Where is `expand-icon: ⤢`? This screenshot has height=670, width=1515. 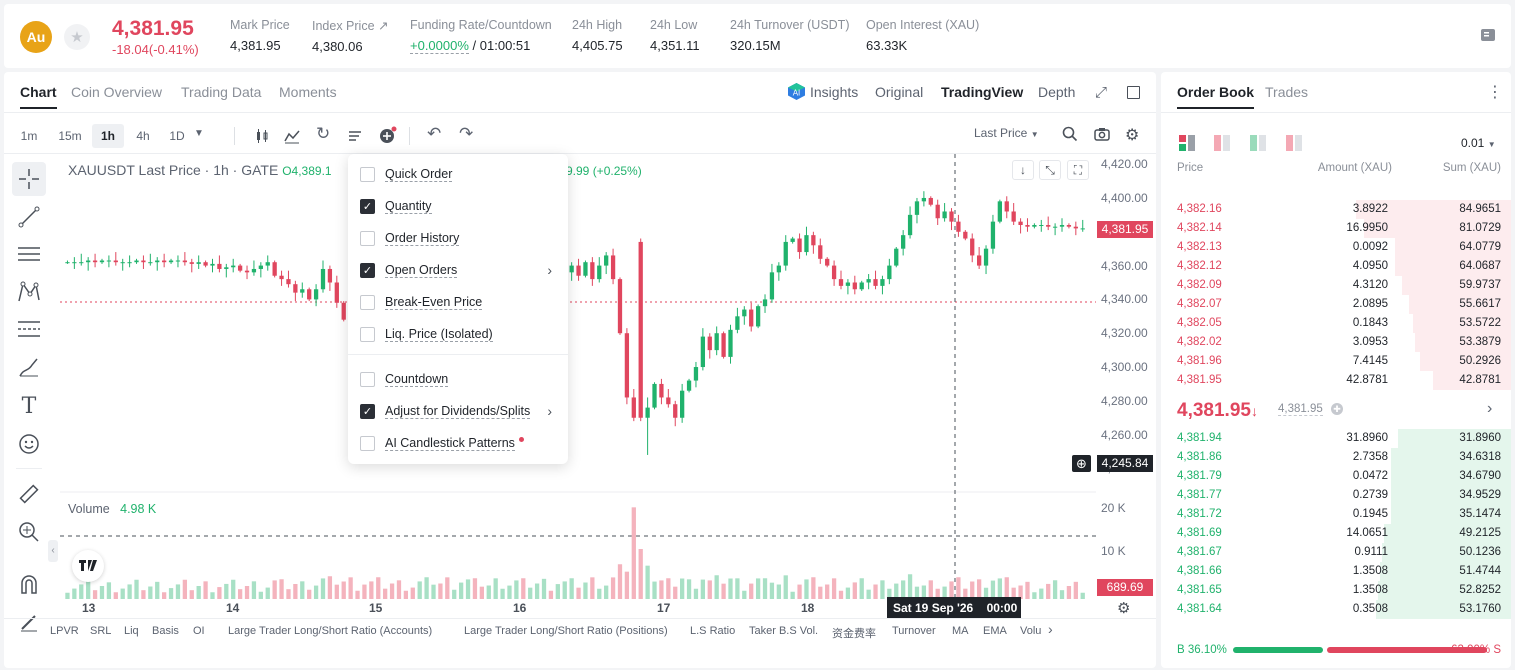 expand-icon: ⤢ is located at coordinates (1100, 92).